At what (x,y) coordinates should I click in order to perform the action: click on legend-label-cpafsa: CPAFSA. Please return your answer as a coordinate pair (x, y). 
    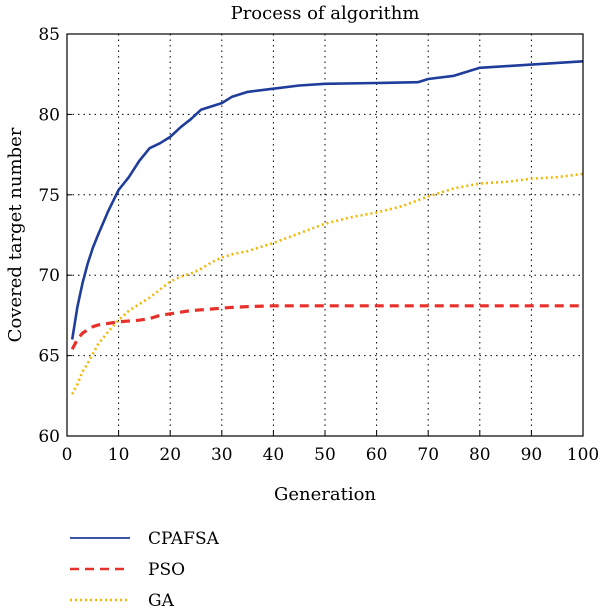
    Looking at the image, I should click on (184, 539).